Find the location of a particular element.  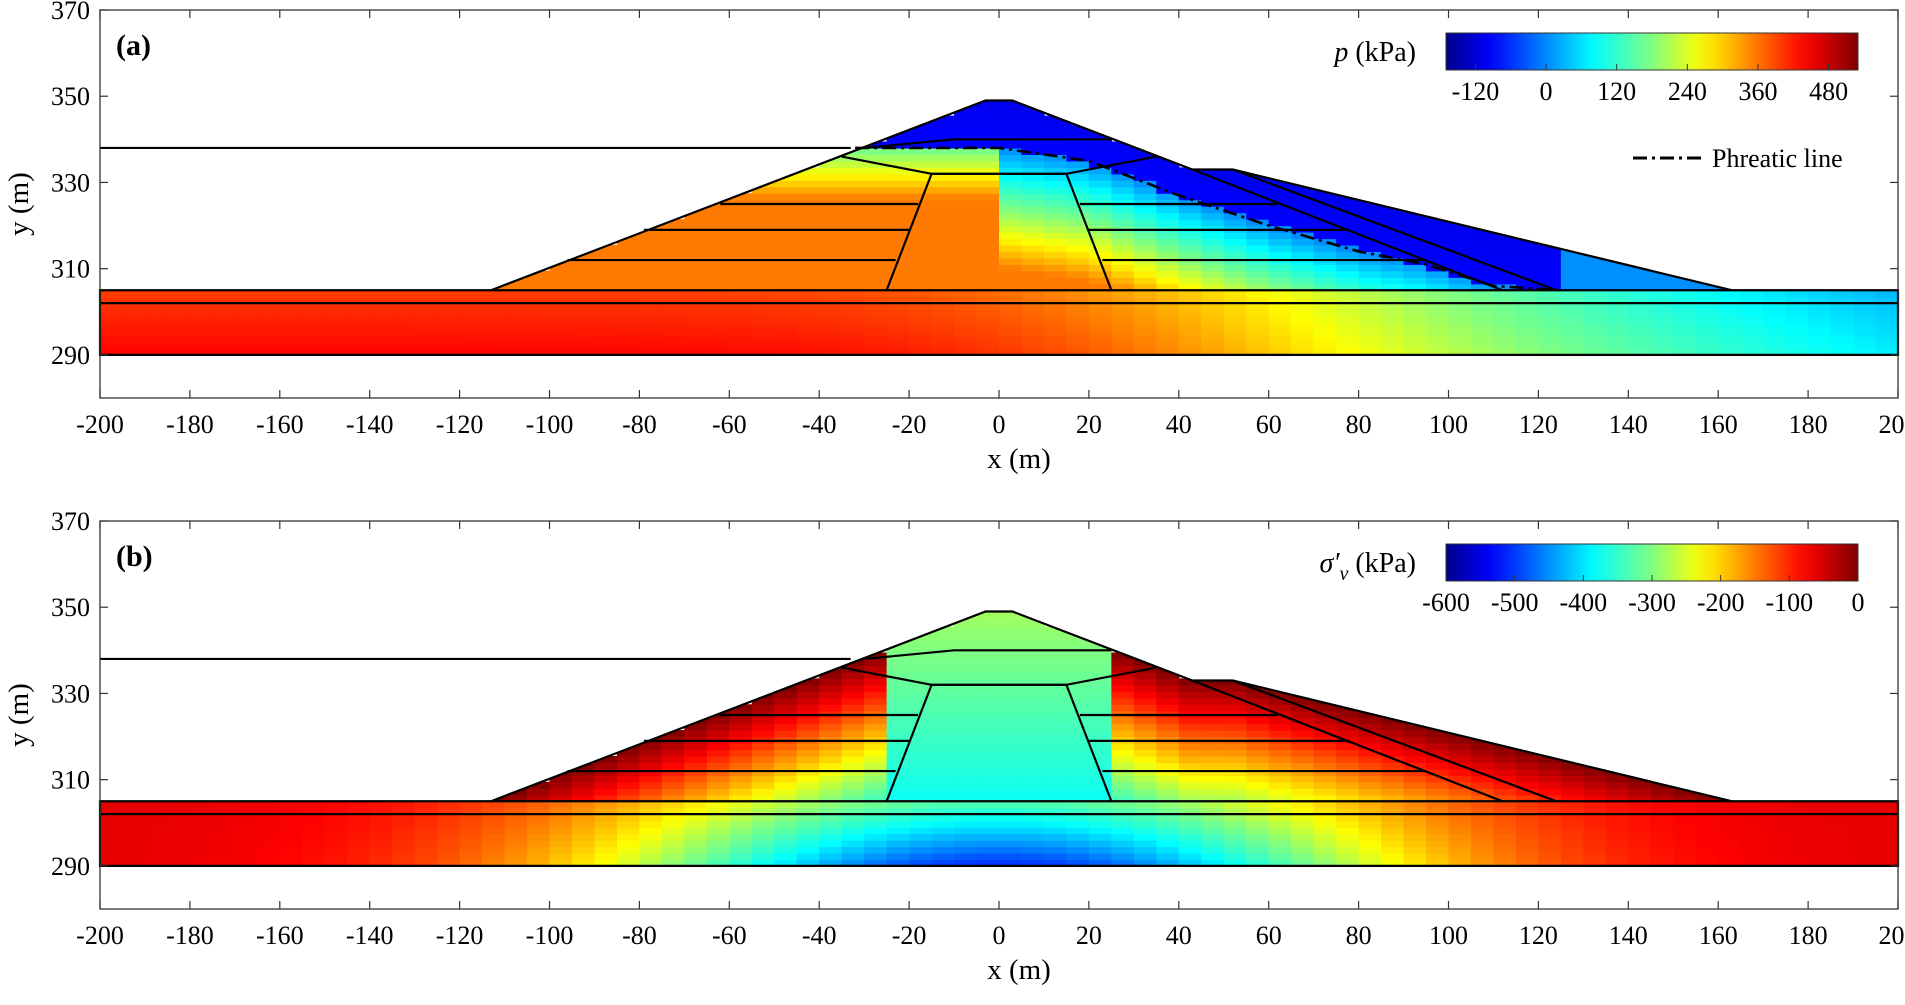

x-tick-label: 0 is located at coordinates (999, 935).